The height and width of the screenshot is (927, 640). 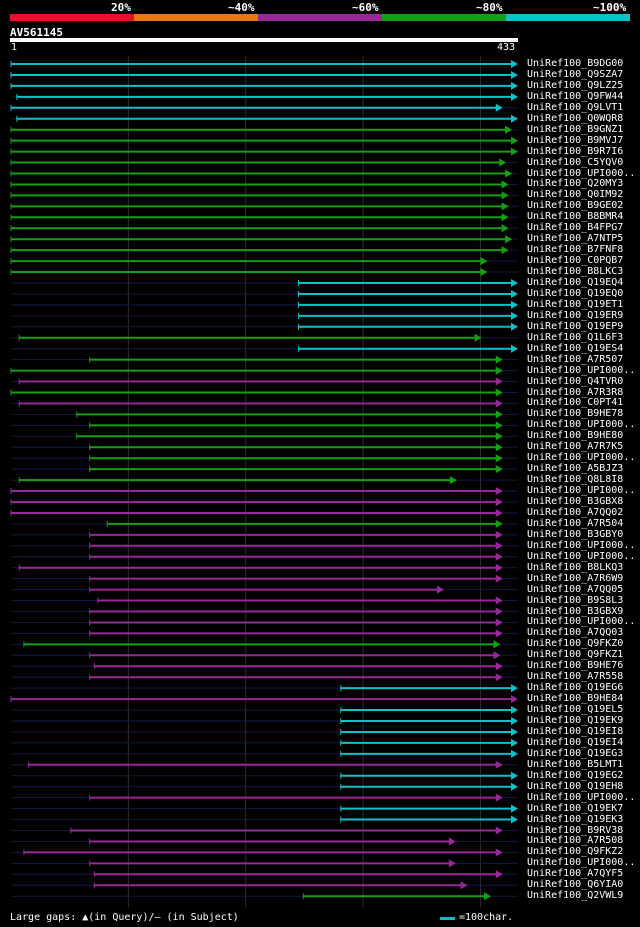 What do you see at coordinates (575, 567) in the screenshot?
I see `hit-label: UniRef100_B8LKQ3` at bounding box center [575, 567].